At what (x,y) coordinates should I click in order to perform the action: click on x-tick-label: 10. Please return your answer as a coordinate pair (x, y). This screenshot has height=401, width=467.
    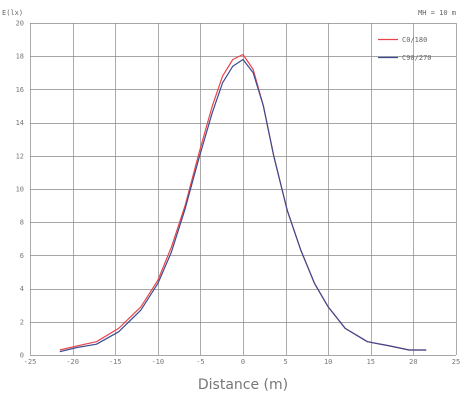
    Looking at the image, I should click on (328, 362).